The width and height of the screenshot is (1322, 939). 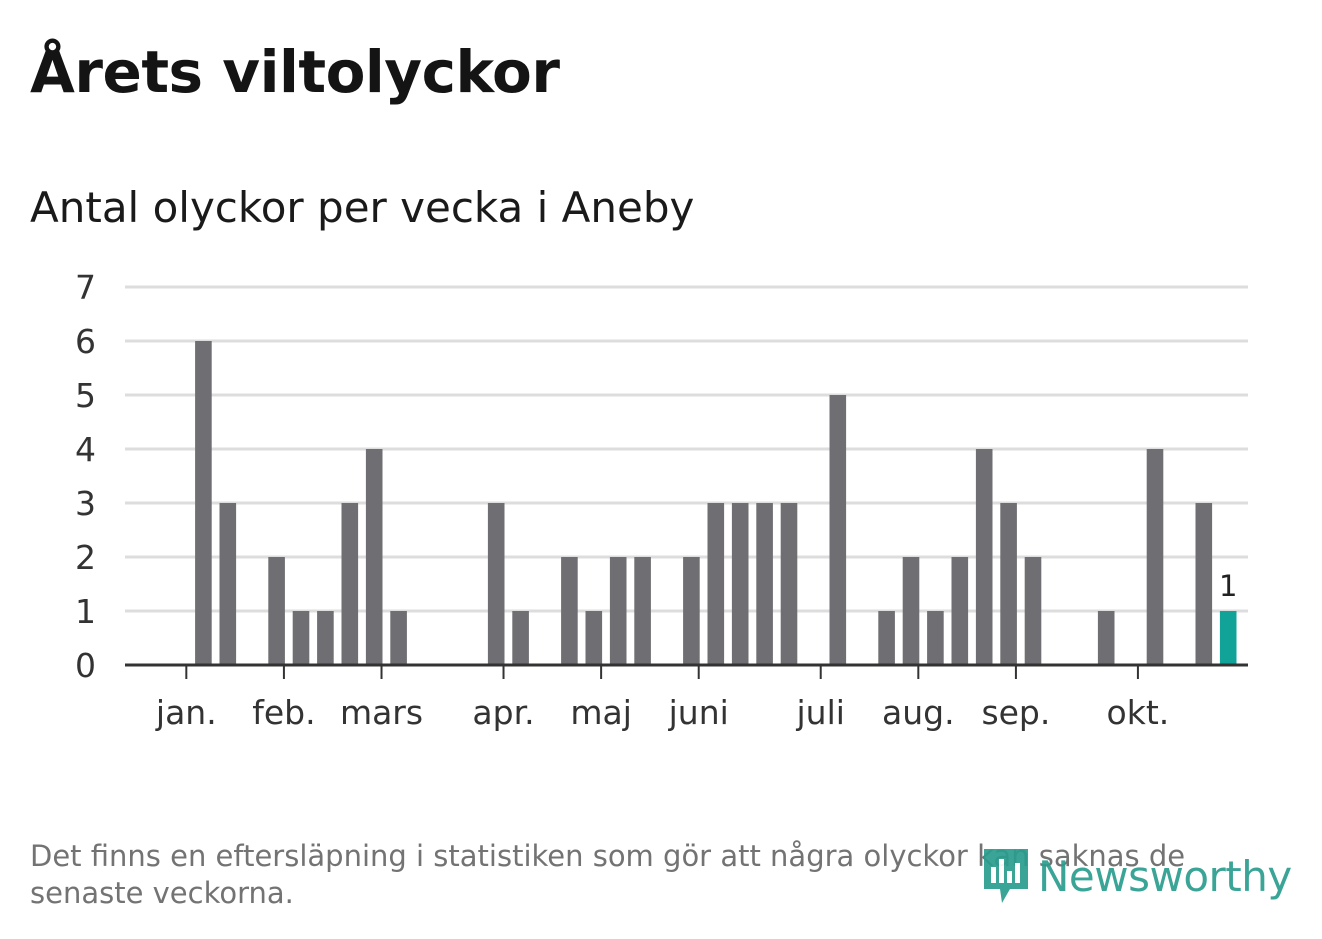 I want to click on chart-title: Årets viltolyckor, so click(x=295, y=72).